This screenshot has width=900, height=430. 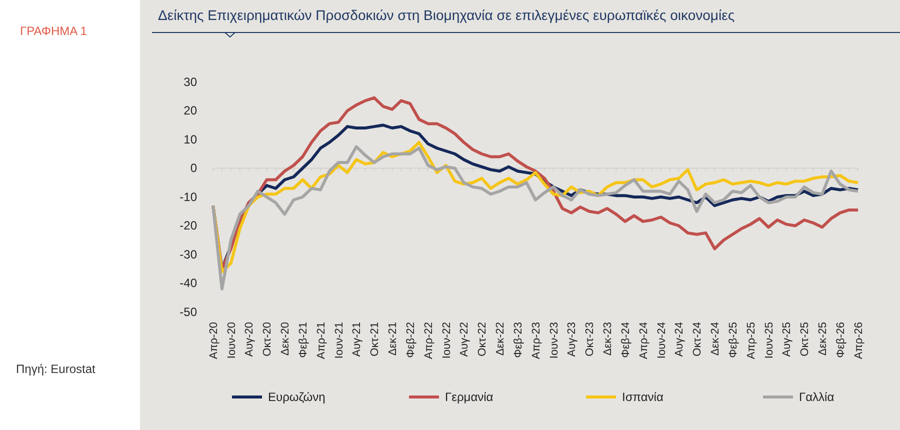 What do you see at coordinates (662, 340) in the screenshot?
I see `x-tick-label: Ιουν-24` at bounding box center [662, 340].